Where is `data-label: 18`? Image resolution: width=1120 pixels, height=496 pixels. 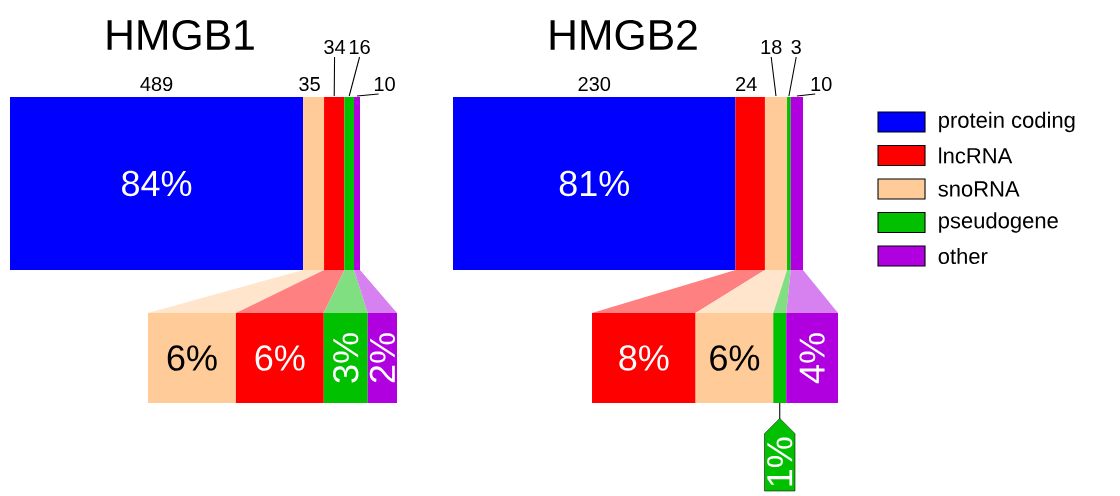 data-label: 18 is located at coordinates (771, 47).